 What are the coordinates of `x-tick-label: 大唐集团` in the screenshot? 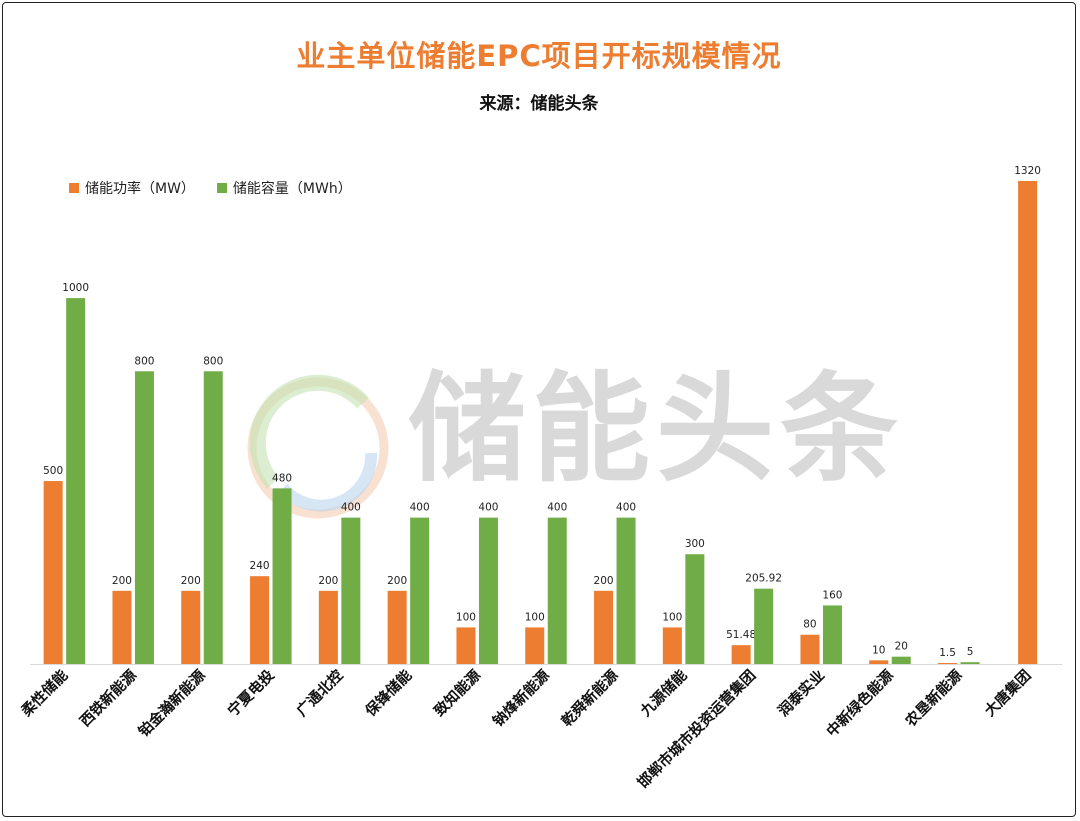 It's located at (1008, 693).